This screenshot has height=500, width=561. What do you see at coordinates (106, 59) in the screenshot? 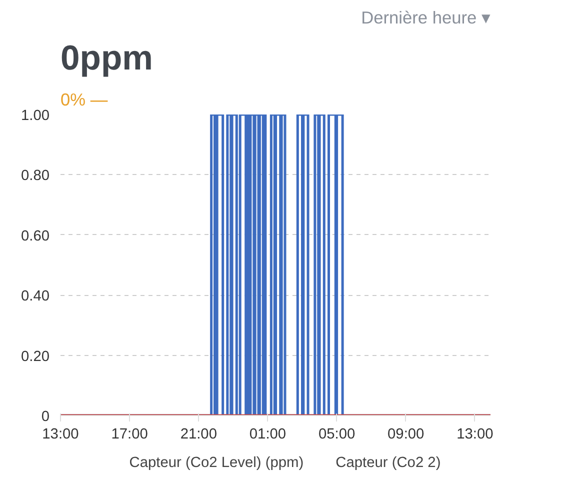
I see `chart-title: 0ppm` at bounding box center [106, 59].